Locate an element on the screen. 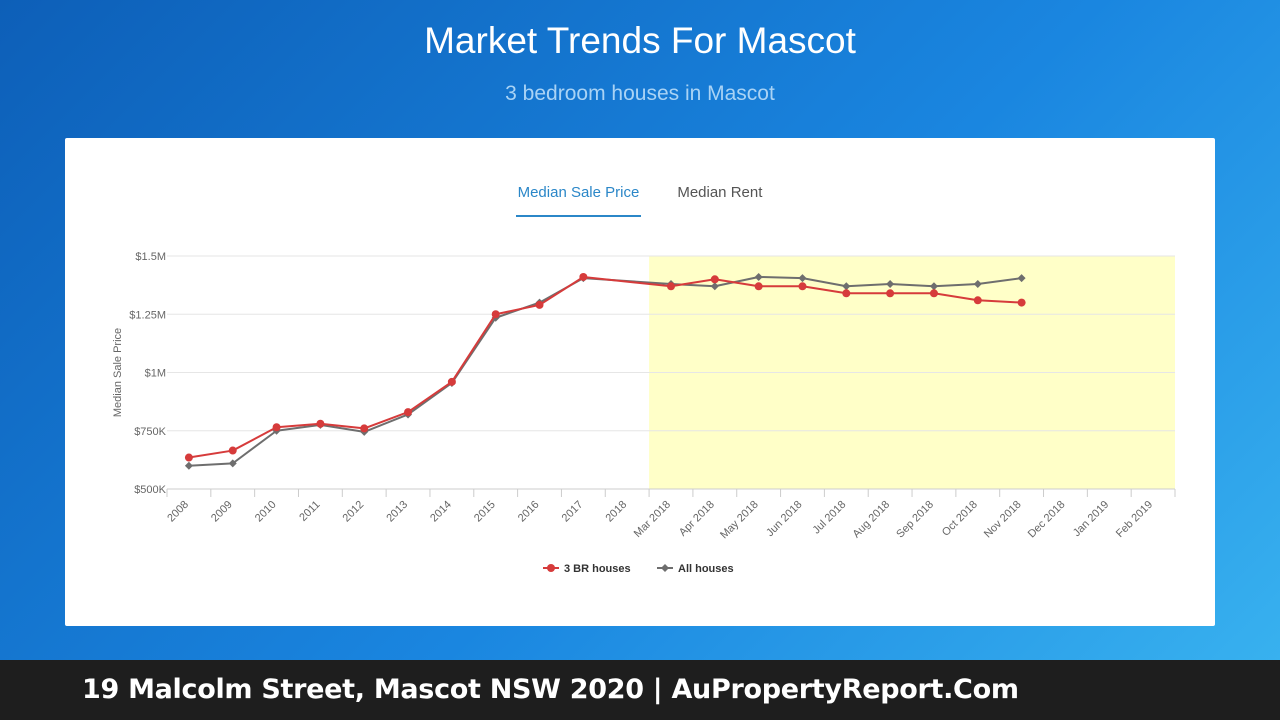 The width and height of the screenshot is (1280, 720). x-tick-label: 2014 is located at coordinates (441, 512).